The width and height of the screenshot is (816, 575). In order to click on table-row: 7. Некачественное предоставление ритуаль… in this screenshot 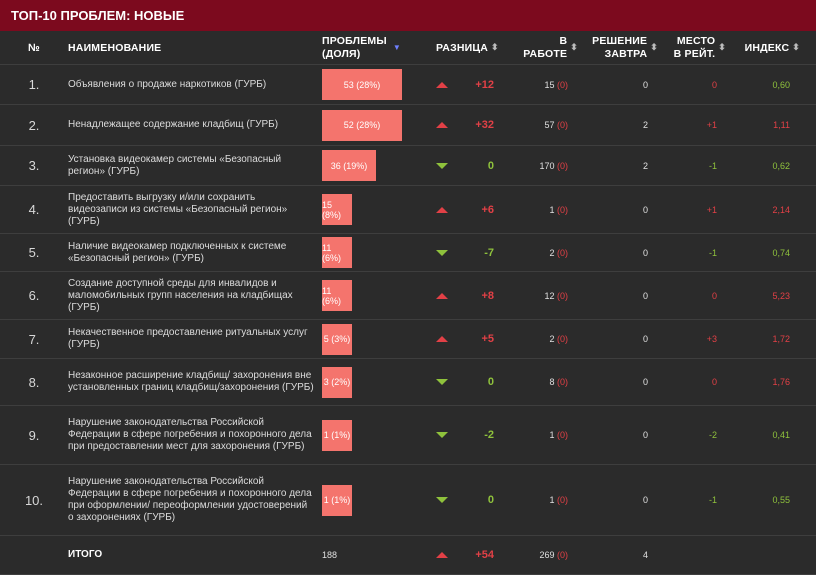, I will do `click(408, 339)`.